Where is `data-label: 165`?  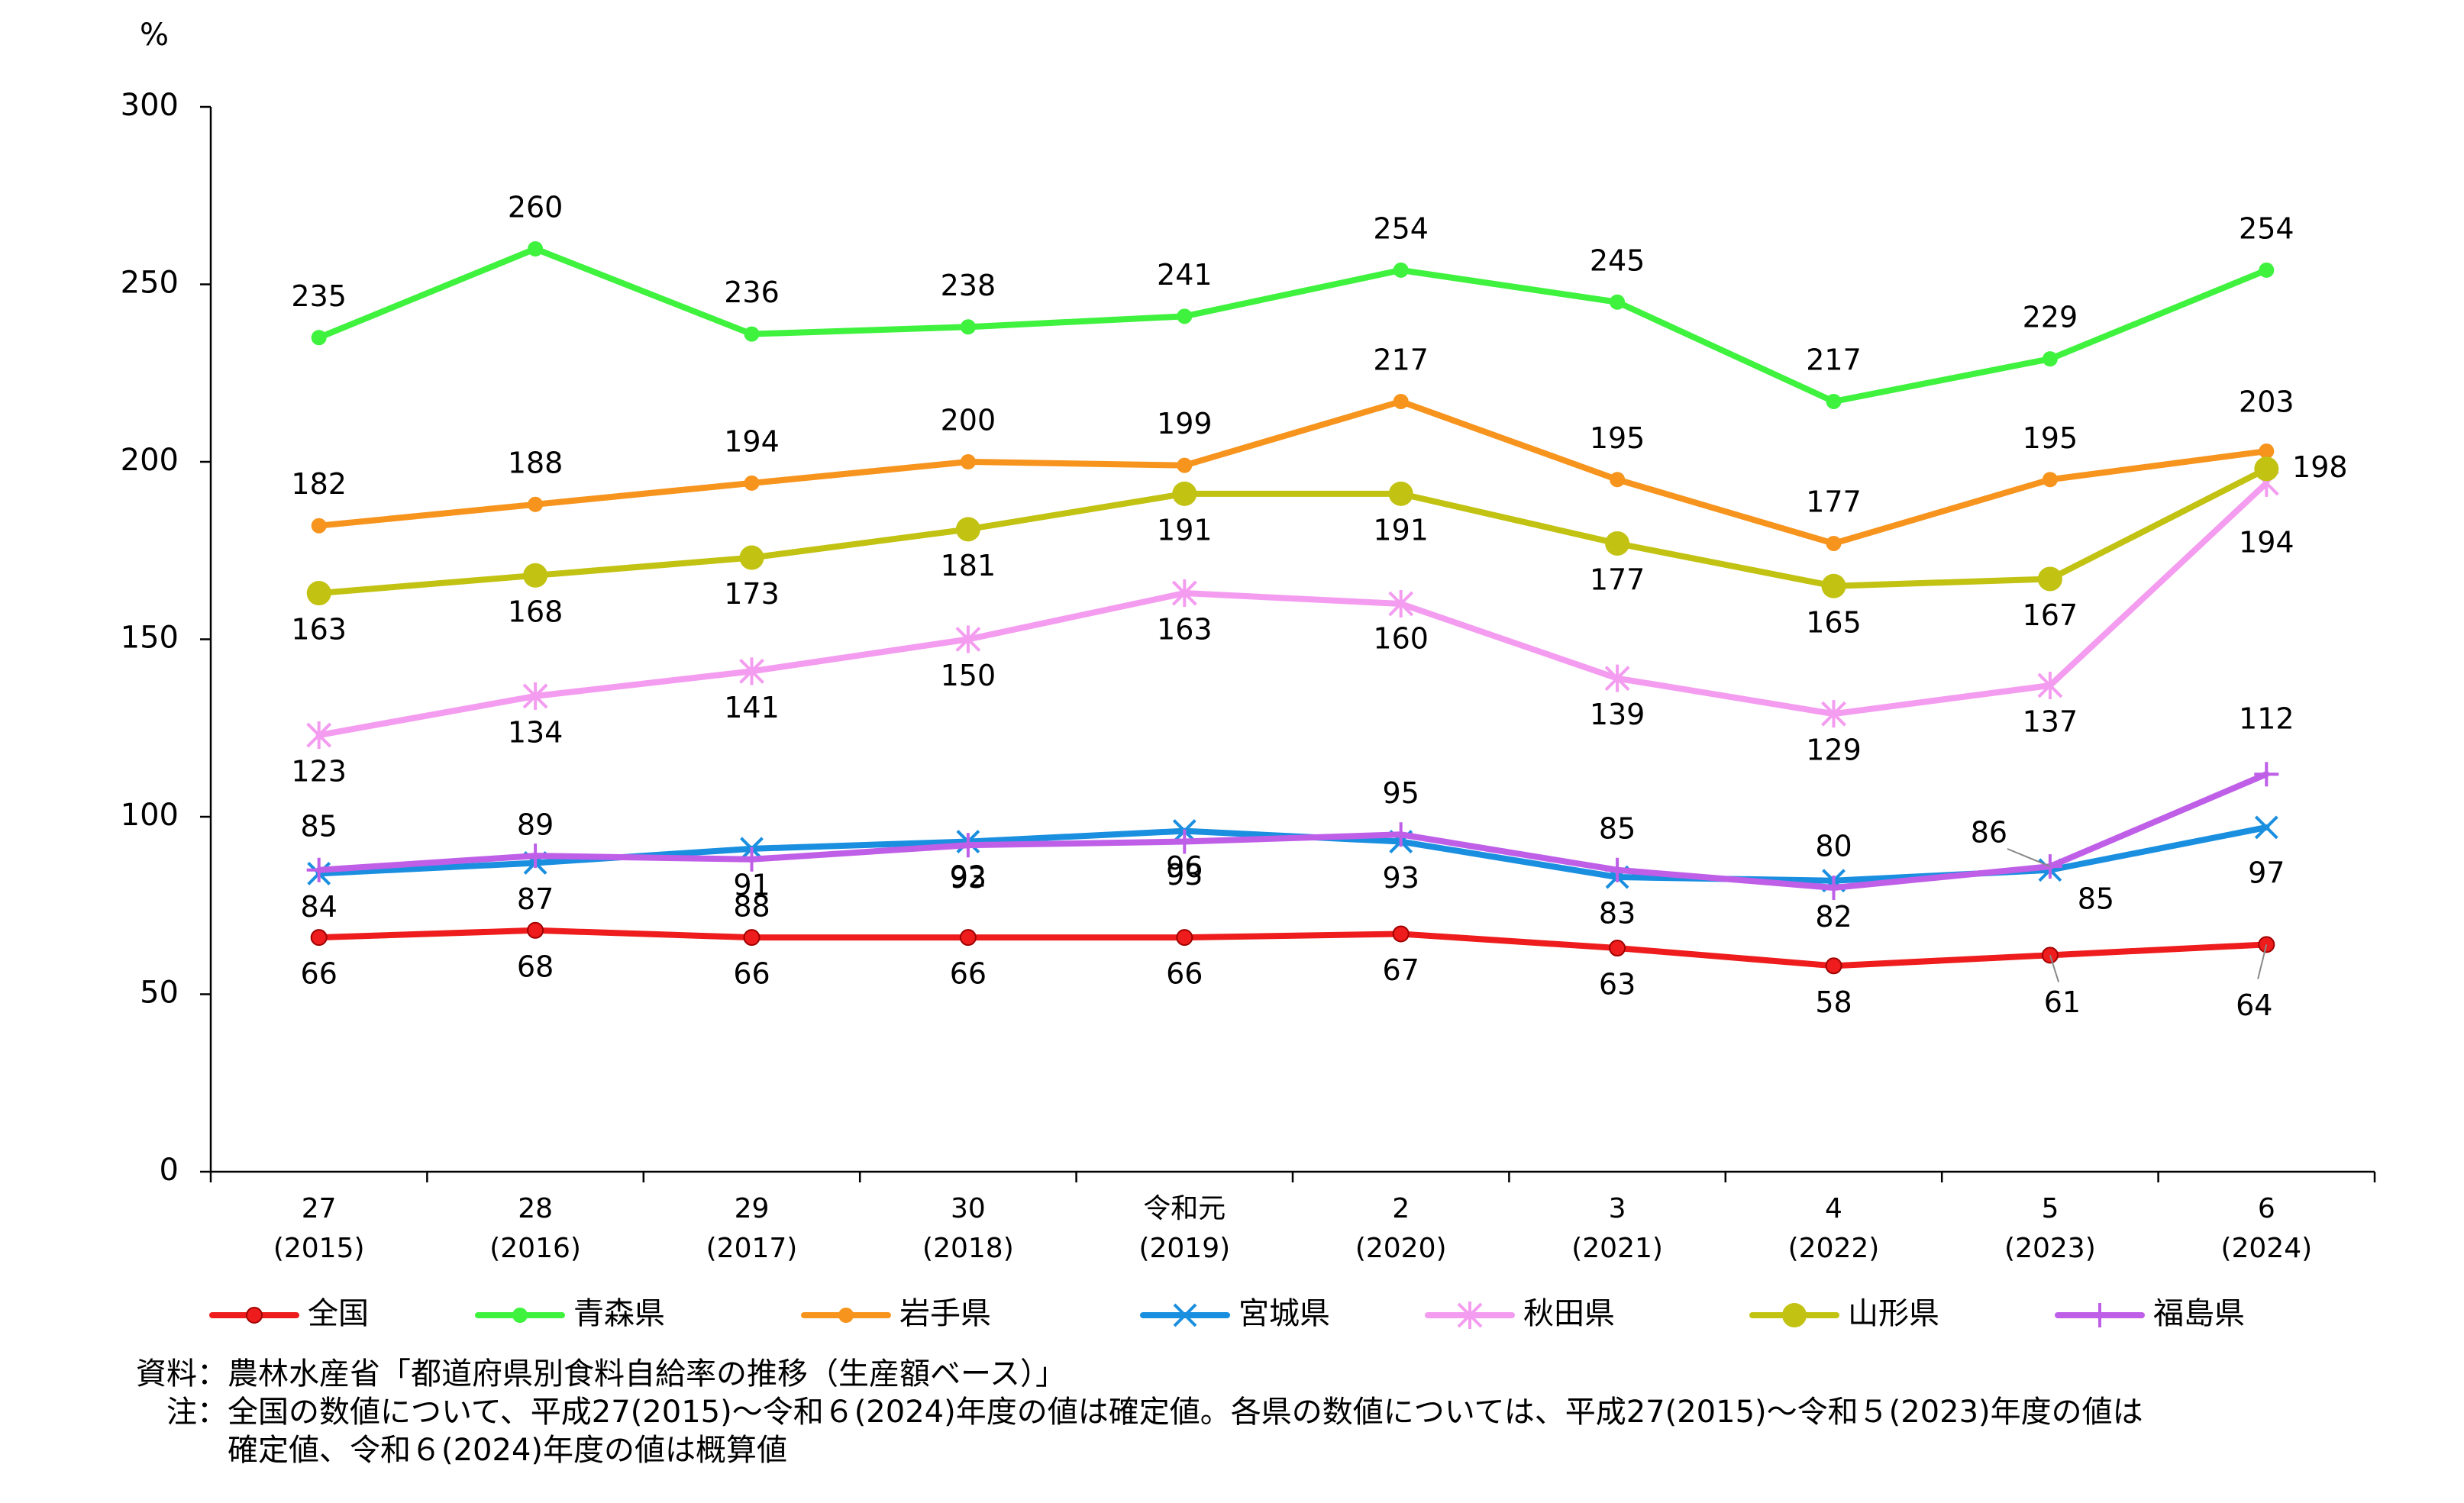
data-label: 165 is located at coordinates (1834, 622).